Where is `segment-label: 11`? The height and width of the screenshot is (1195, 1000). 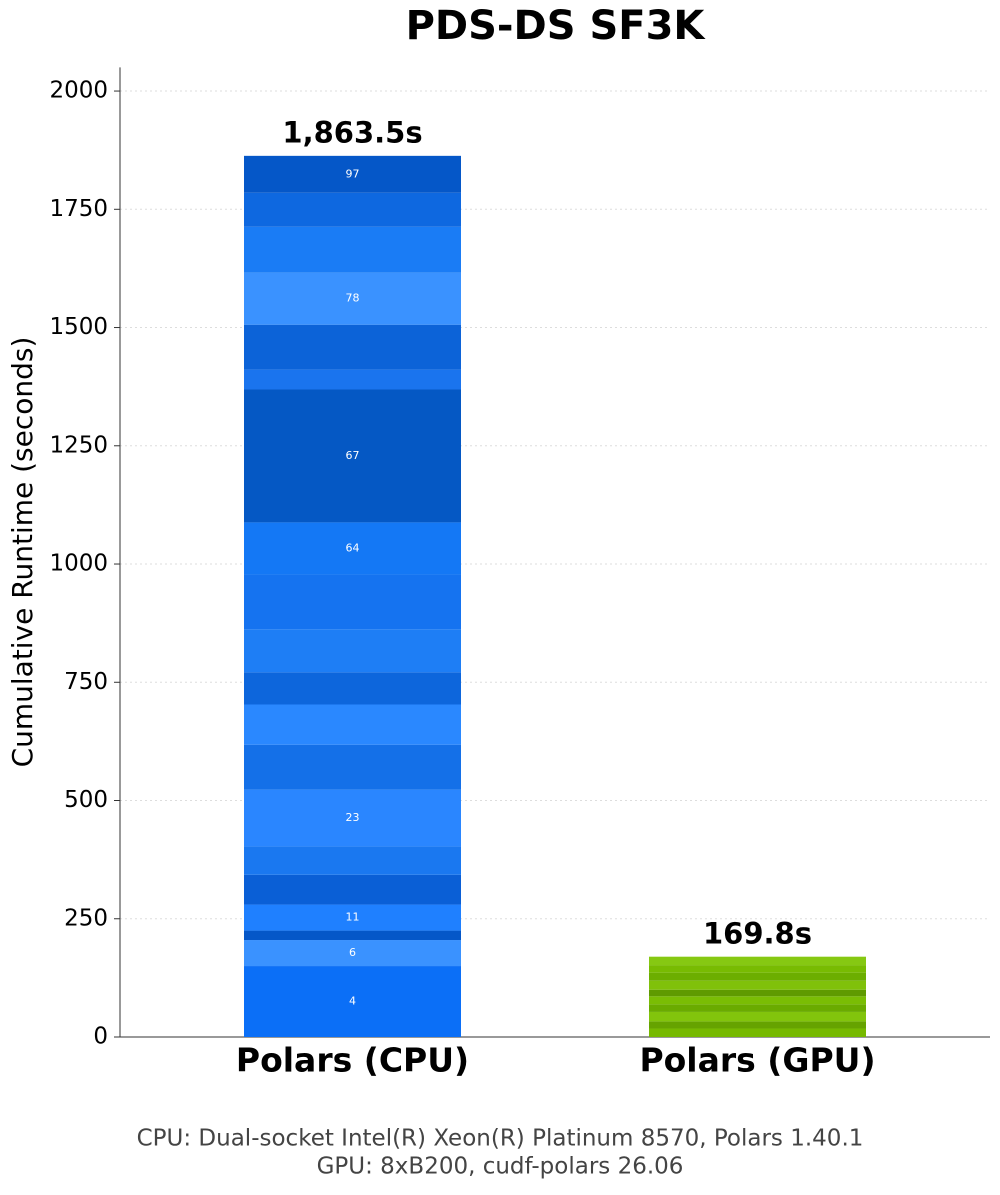 segment-label: 11 is located at coordinates (353, 917).